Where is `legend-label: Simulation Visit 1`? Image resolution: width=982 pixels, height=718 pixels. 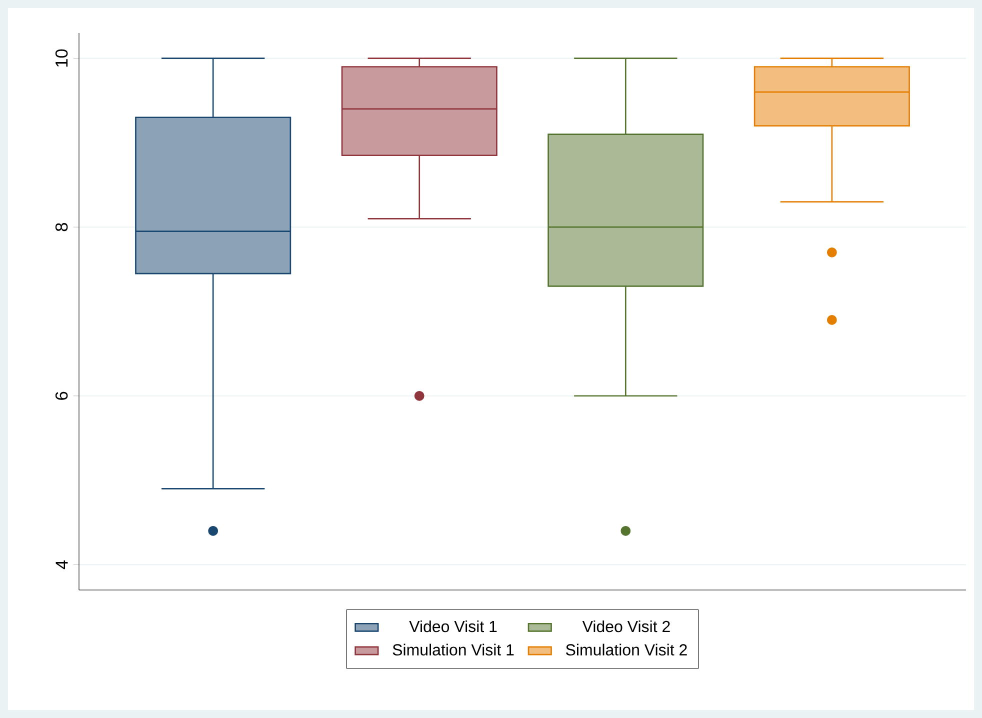
legend-label: Simulation Visit 1 is located at coordinates (453, 650).